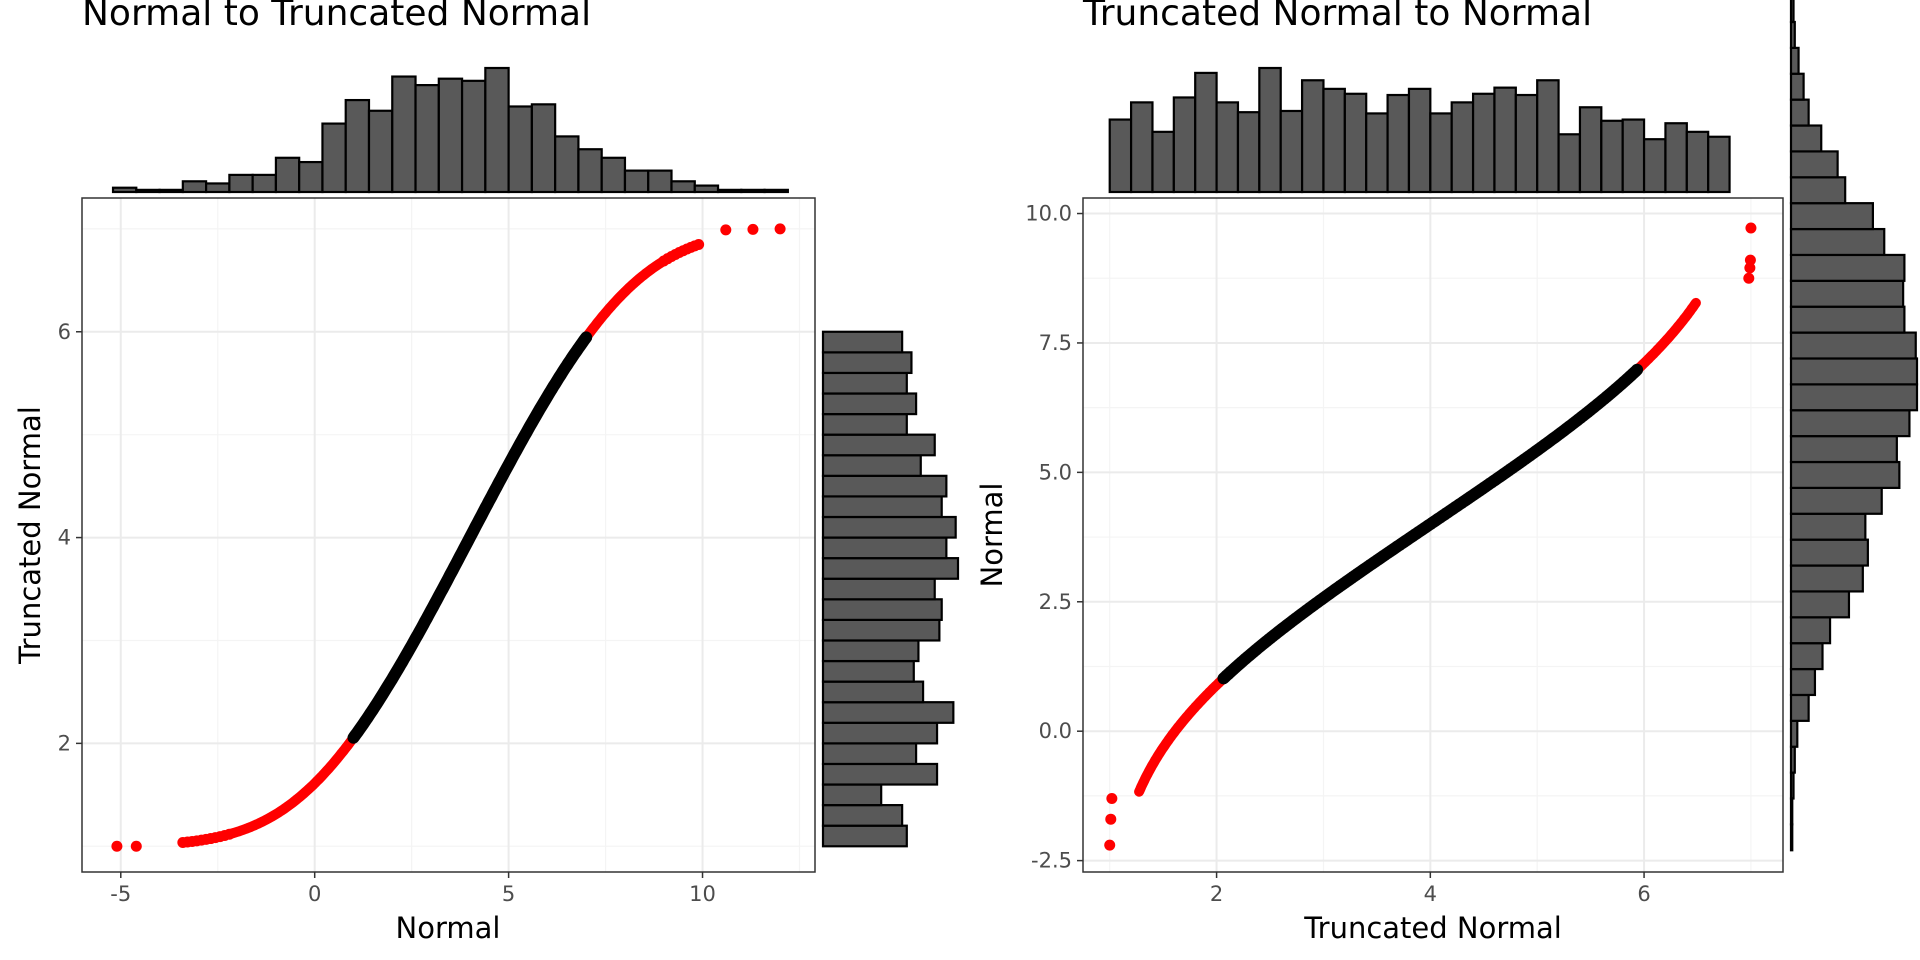 This screenshot has height=960, width=1920. Describe the element at coordinates (1216, 894) in the screenshot. I see `x-tick-label: 2` at that location.